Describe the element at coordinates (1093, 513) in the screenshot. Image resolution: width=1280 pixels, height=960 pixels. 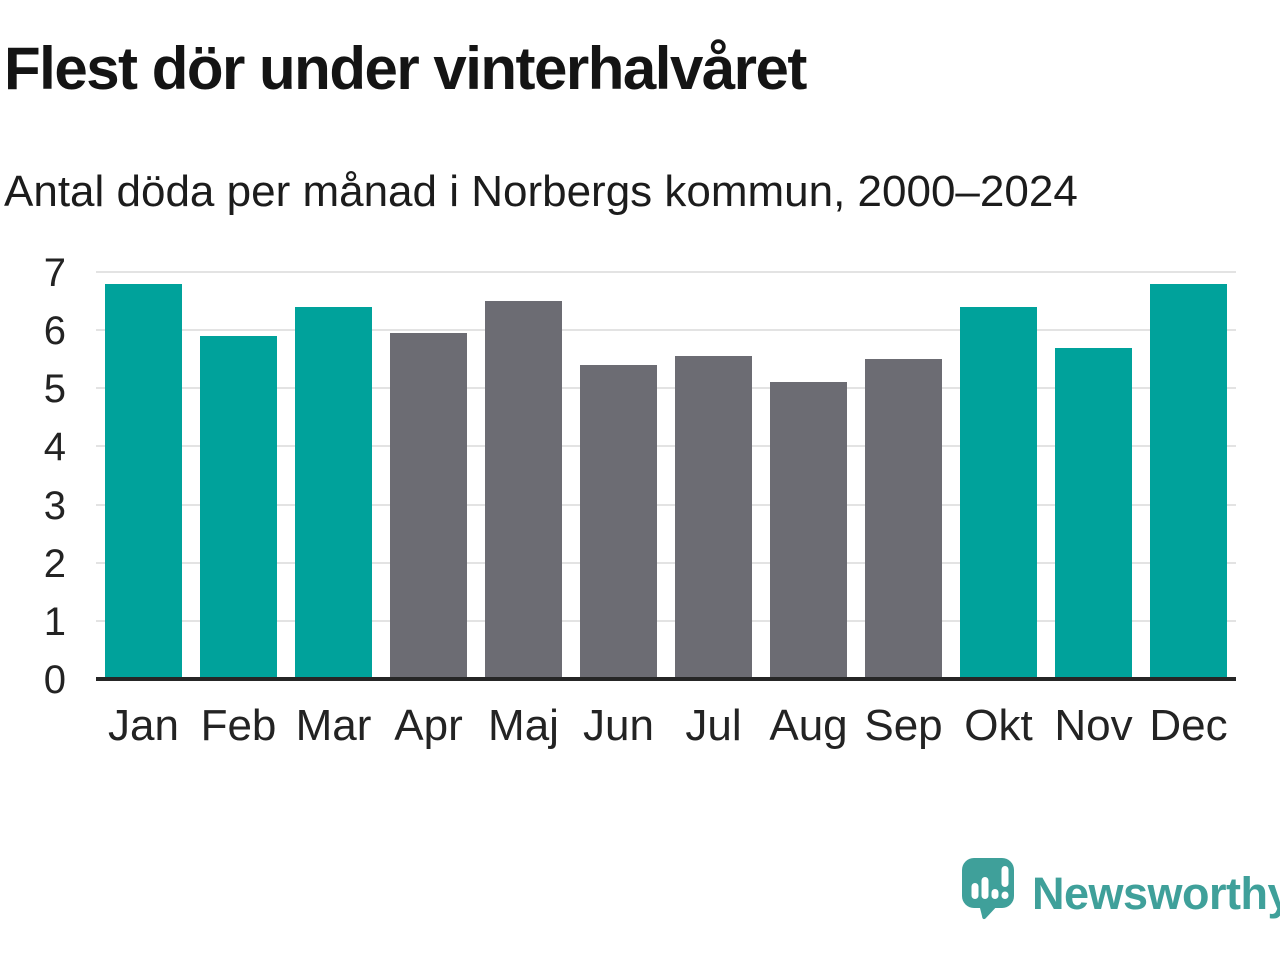
I see `bar-nov` at that location.